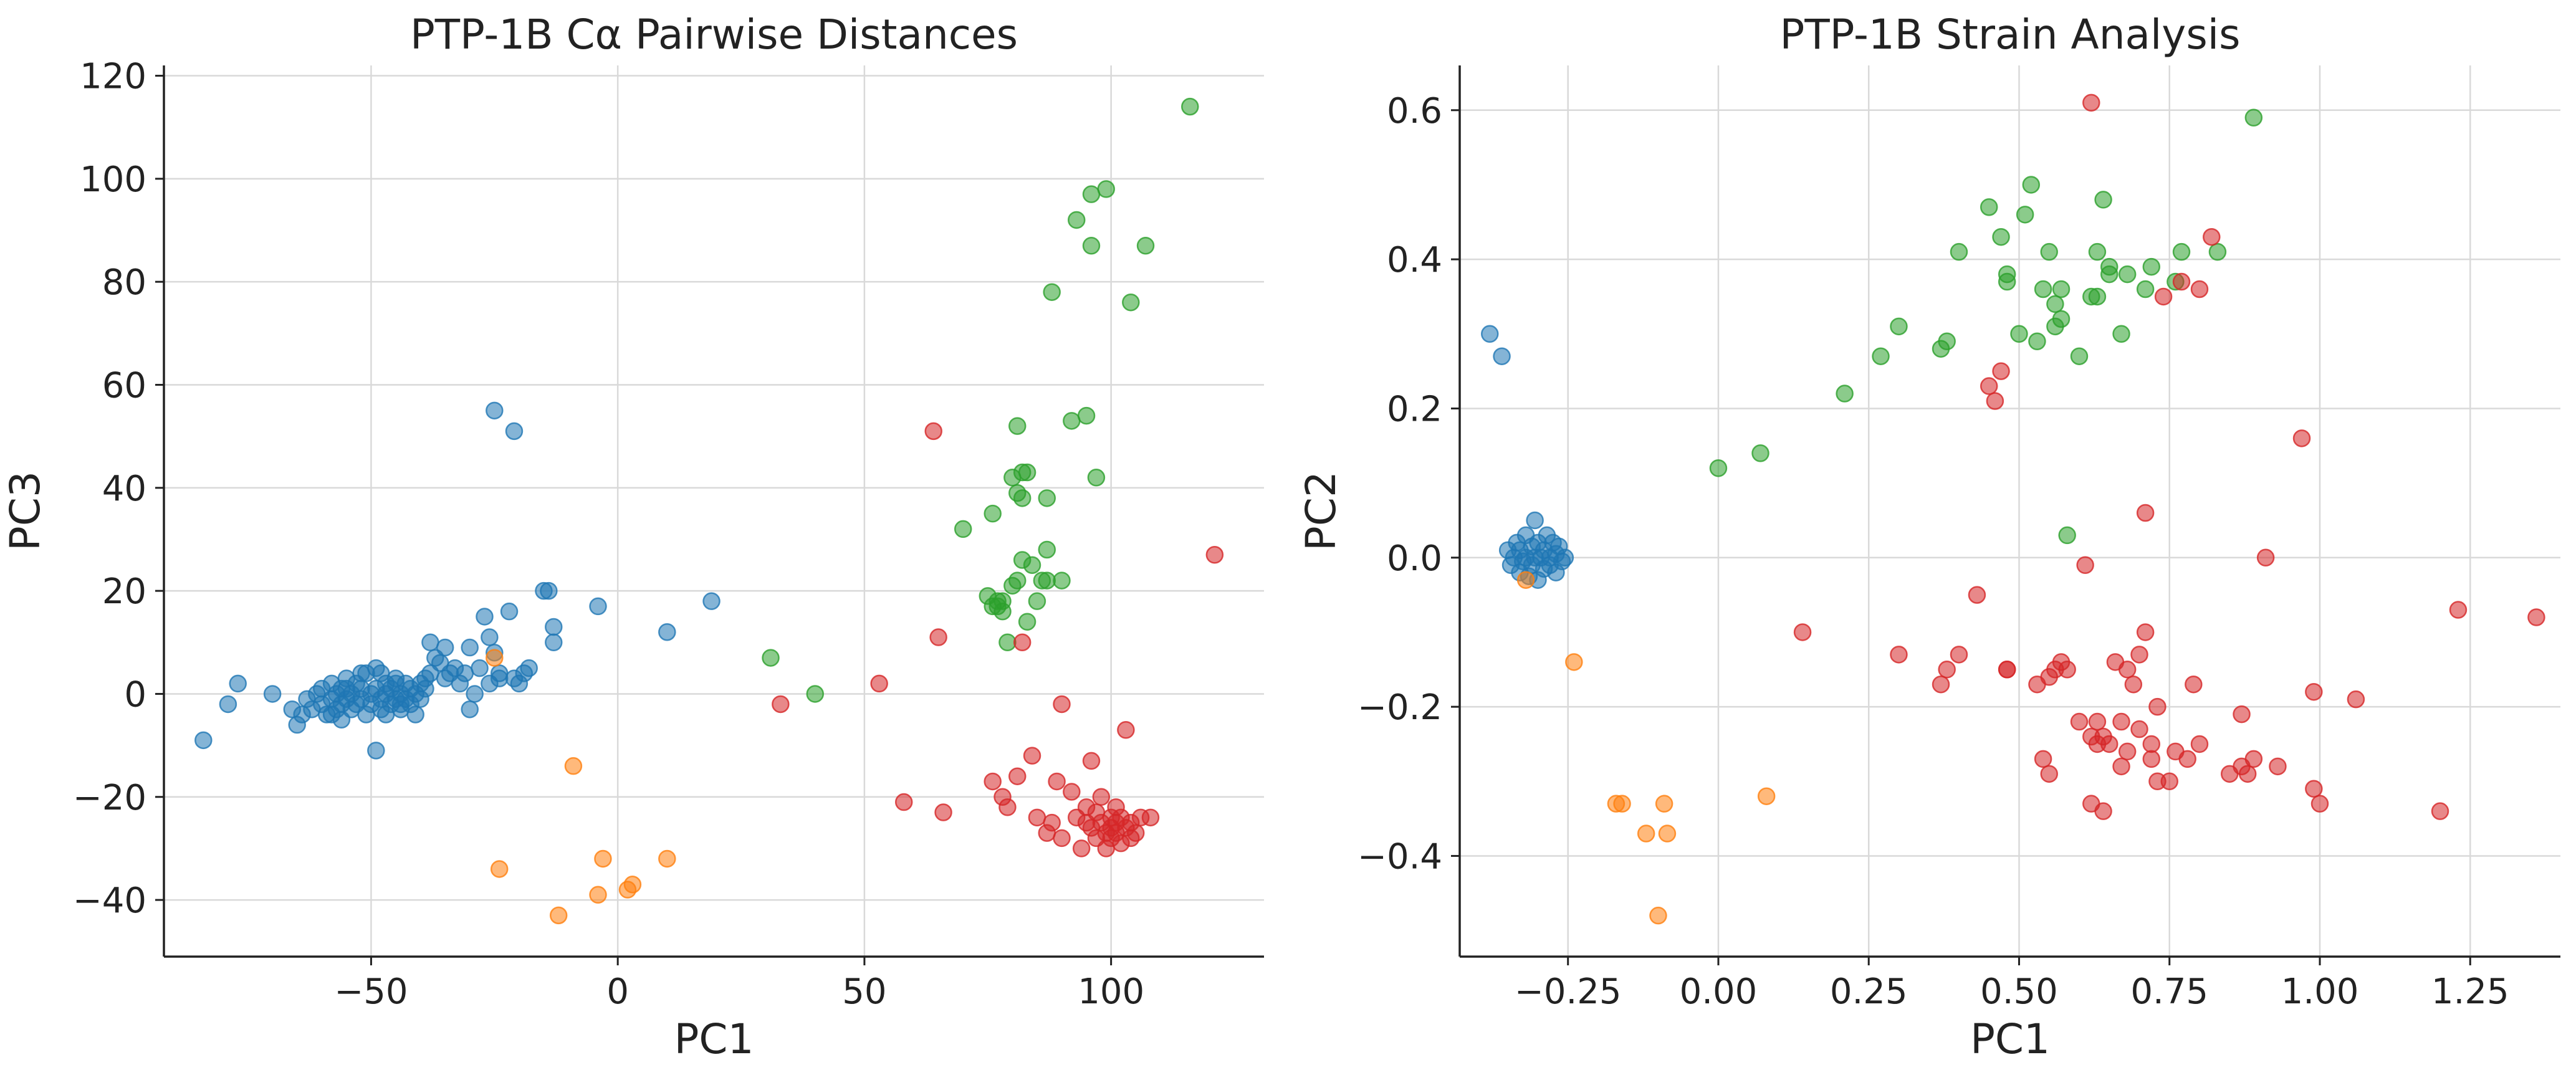  Describe the element at coordinates (2470, 992) in the screenshot. I see `x-tick-label: 1.25` at that location.